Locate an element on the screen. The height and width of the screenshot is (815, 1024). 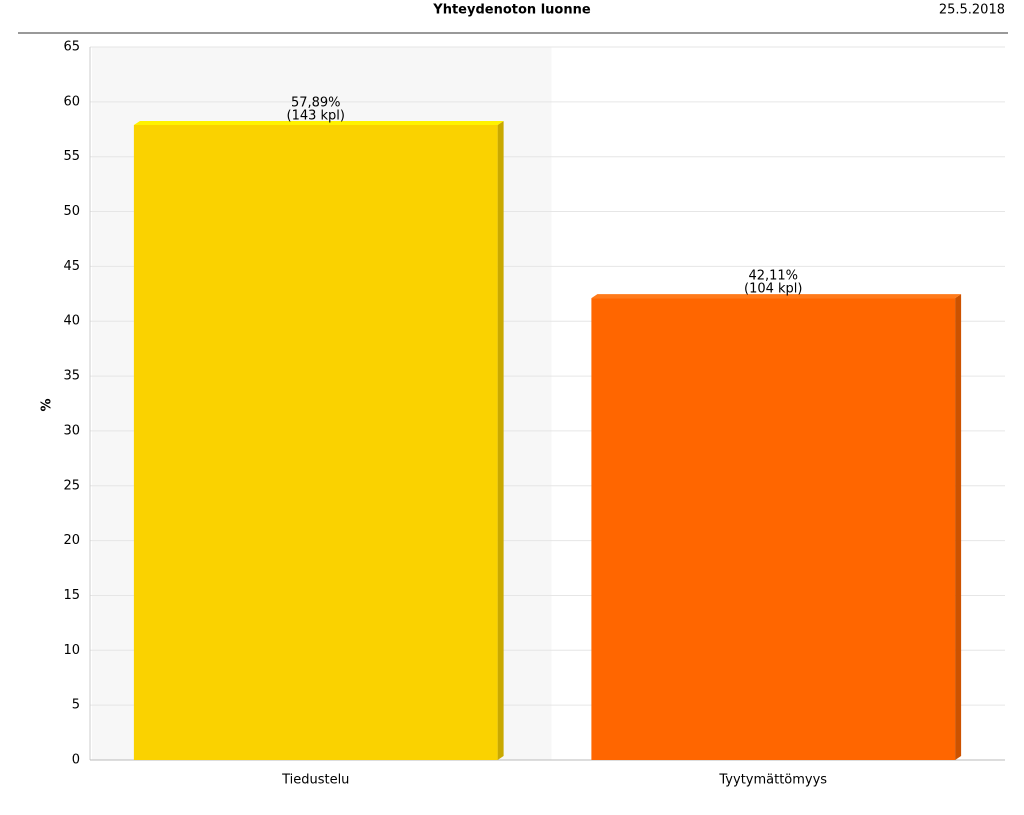
x-tick-label: Tyytymättömyys is located at coordinates (772, 780).